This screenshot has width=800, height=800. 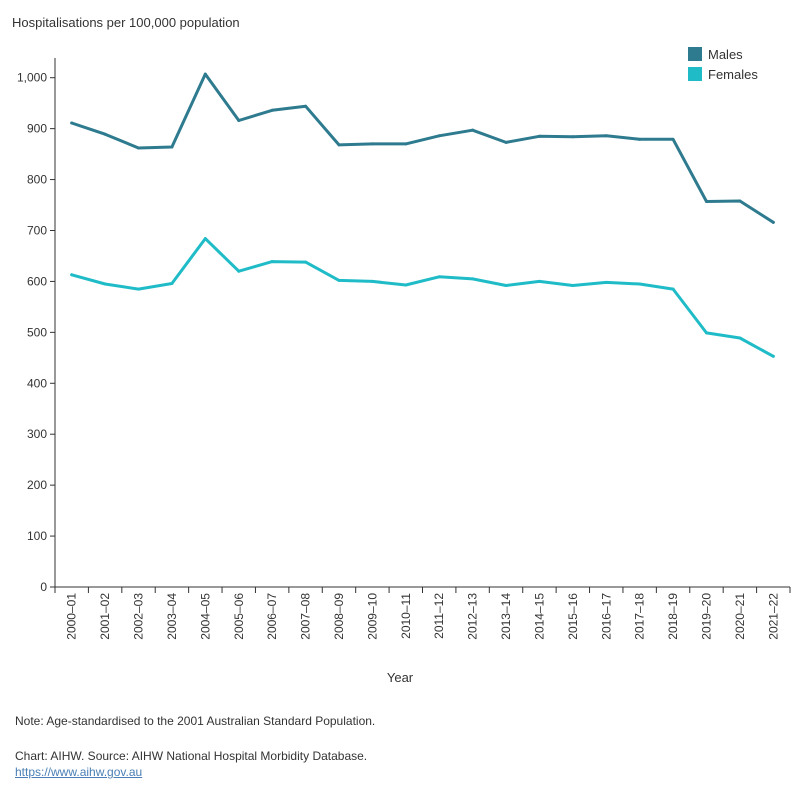 I want to click on y-axis: 0 100 200 300 400 500 600 700 800 900 1,000, so click(x=36, y=326).